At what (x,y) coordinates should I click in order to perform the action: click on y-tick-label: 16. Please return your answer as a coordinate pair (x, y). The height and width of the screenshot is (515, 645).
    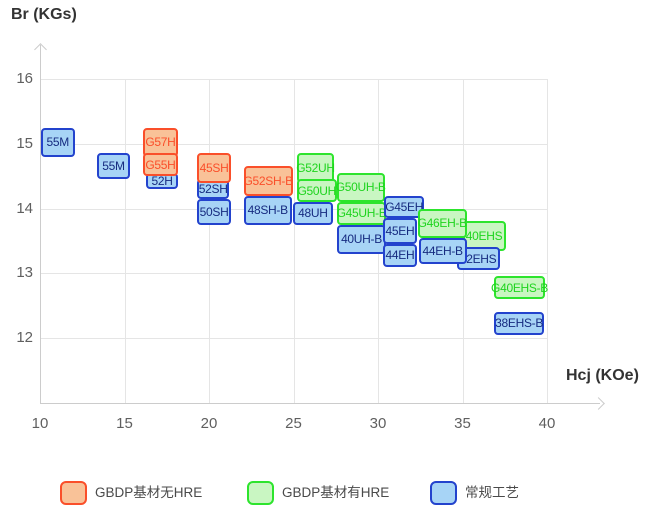
    Looking at the image, I should click on (24, 78).